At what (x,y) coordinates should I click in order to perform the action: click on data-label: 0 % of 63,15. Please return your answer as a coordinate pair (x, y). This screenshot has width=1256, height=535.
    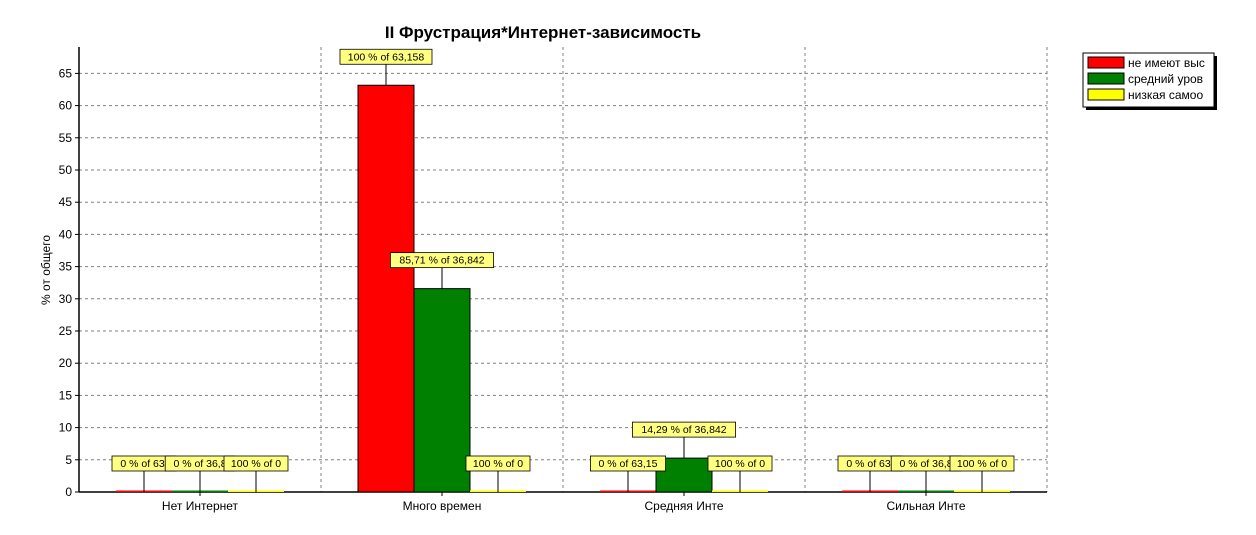
    Looking at the image, I should click on (628, 464).